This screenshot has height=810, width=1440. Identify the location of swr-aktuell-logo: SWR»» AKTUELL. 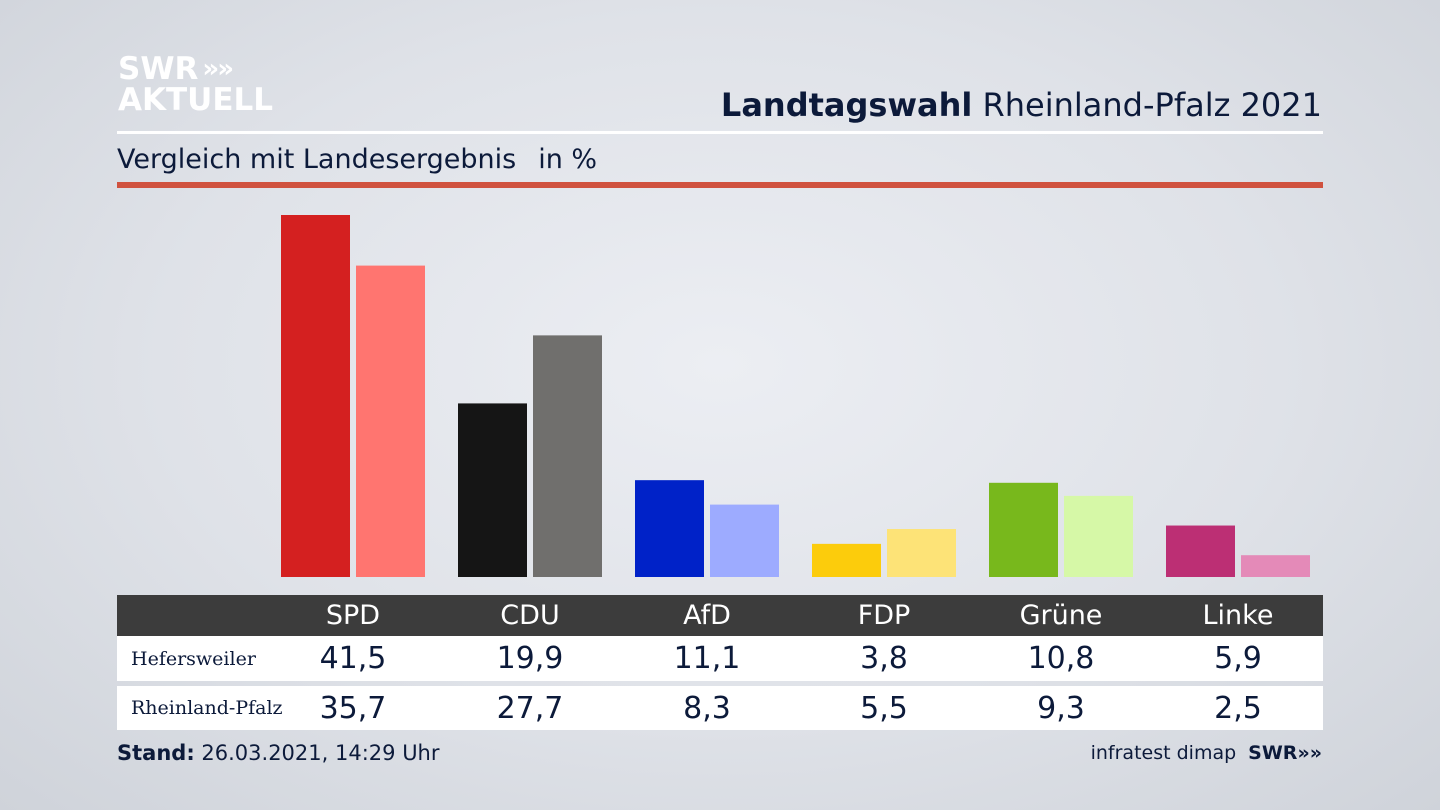
(195, 85).